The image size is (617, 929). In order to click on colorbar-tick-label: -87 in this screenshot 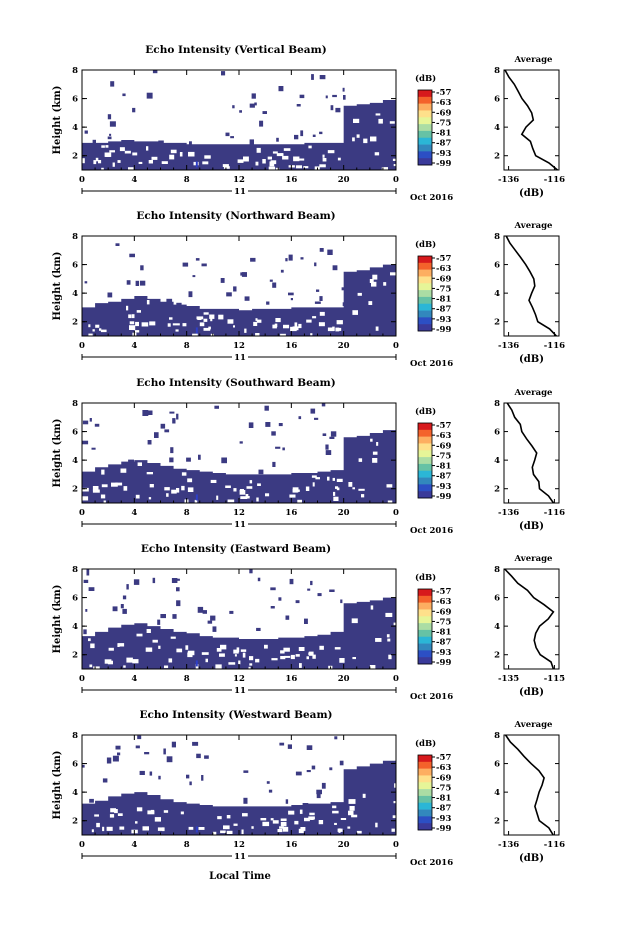, I will do `click(443, 809)`.